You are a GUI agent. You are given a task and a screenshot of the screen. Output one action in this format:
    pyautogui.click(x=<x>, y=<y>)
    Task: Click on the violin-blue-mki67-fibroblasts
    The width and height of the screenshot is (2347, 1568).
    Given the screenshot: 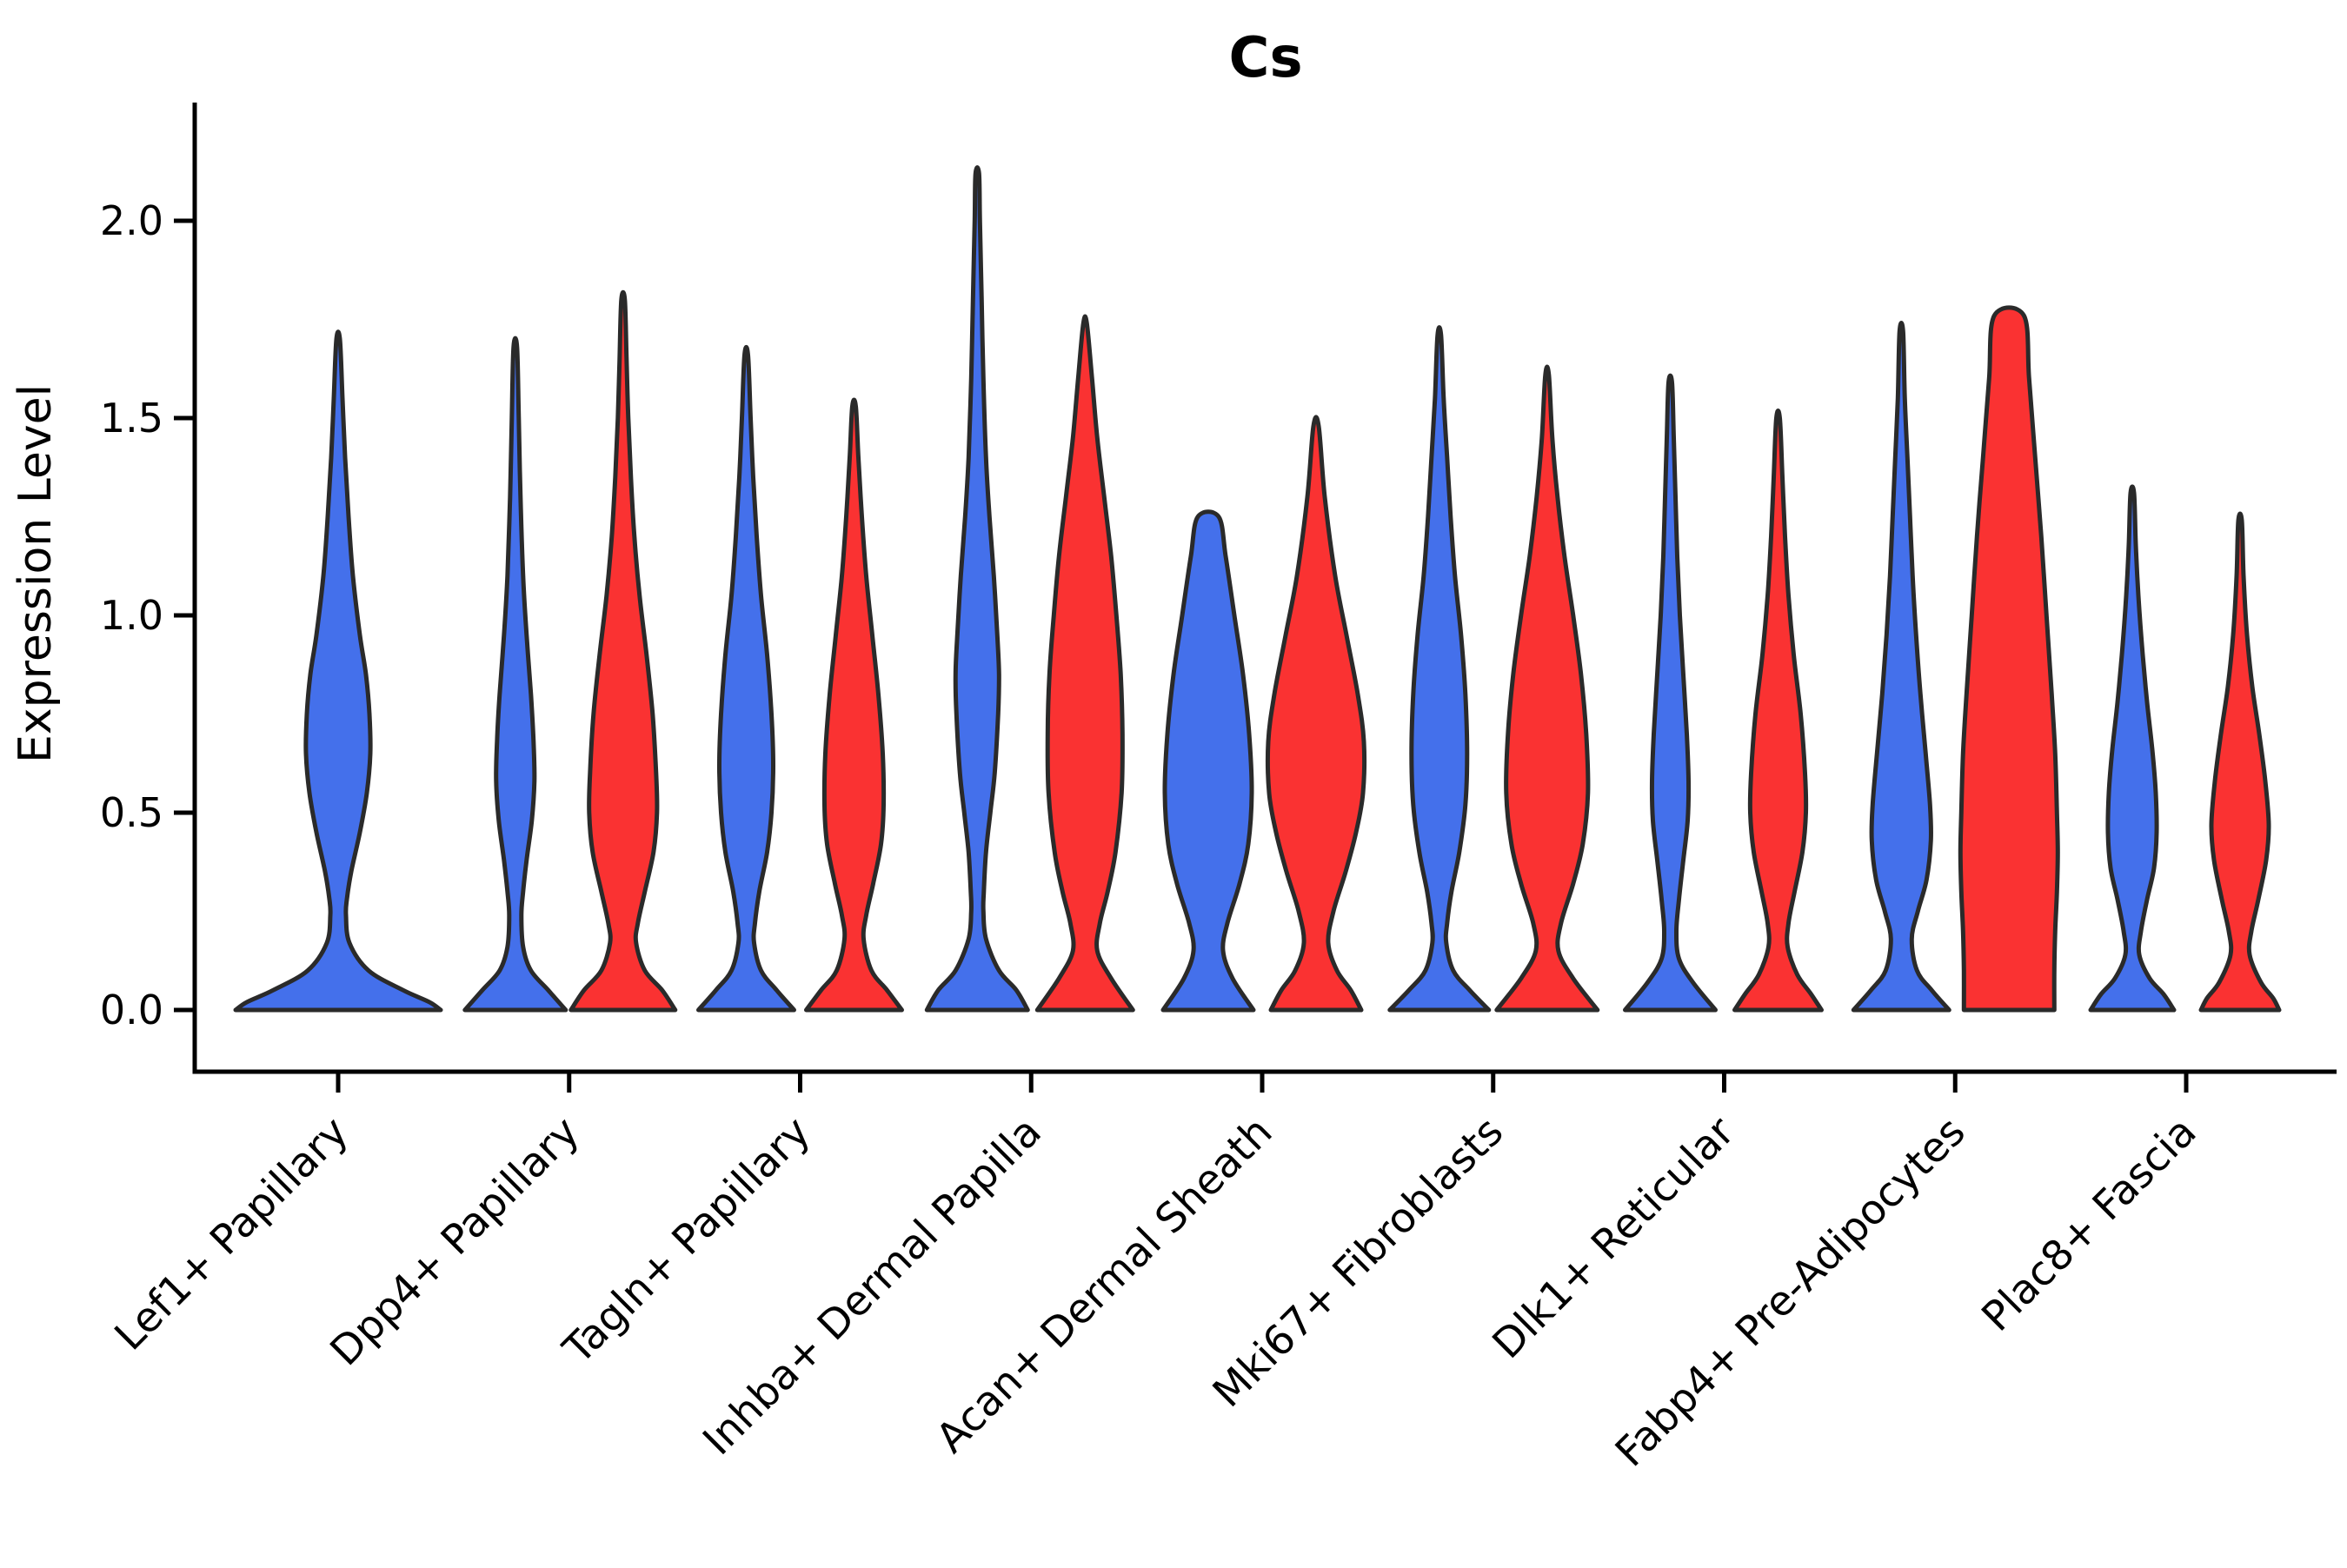 What is the action you would take?
    pyautogui.click(x=1439, y=669)
    